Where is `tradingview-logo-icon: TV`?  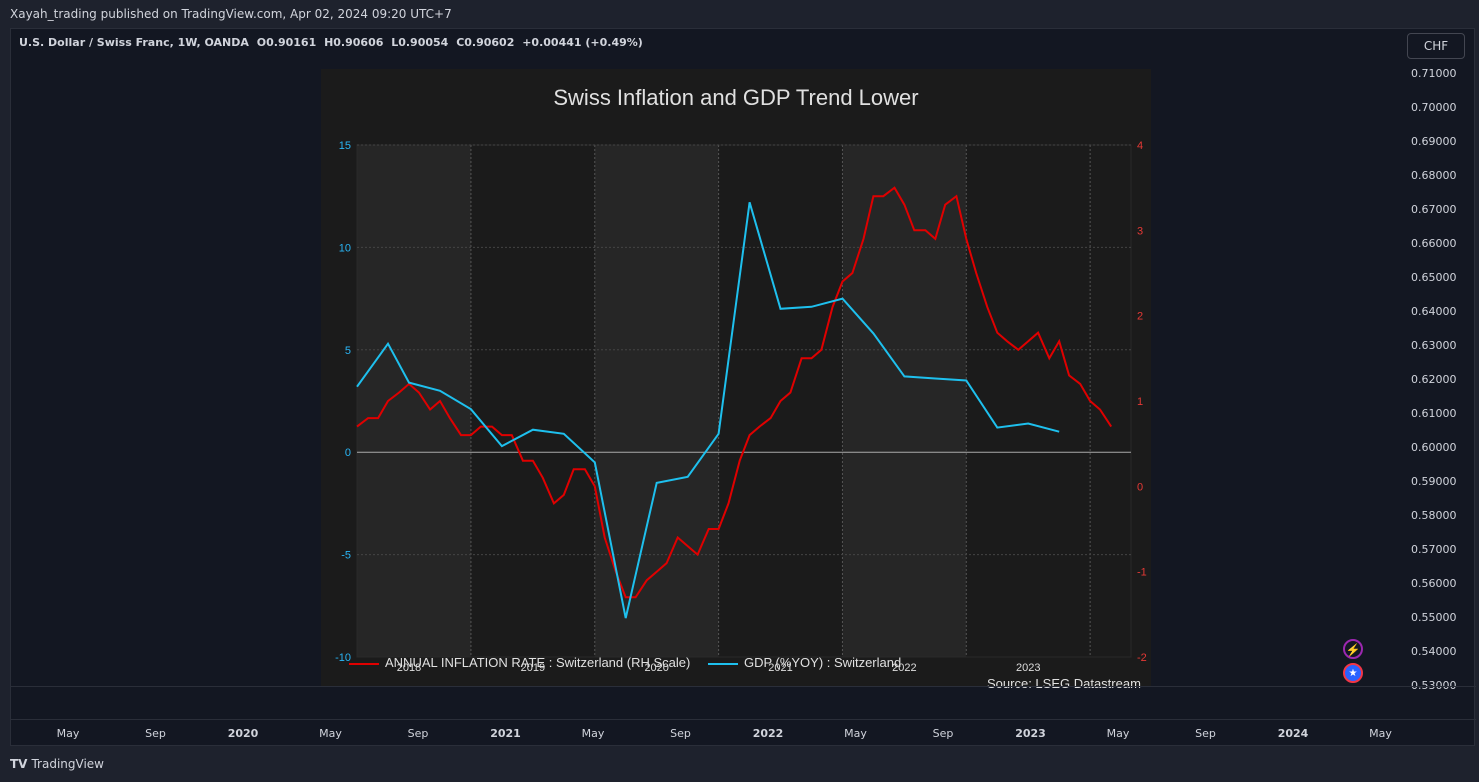
tradingview-logo-icon: TV is located at coordinates (19, 764).